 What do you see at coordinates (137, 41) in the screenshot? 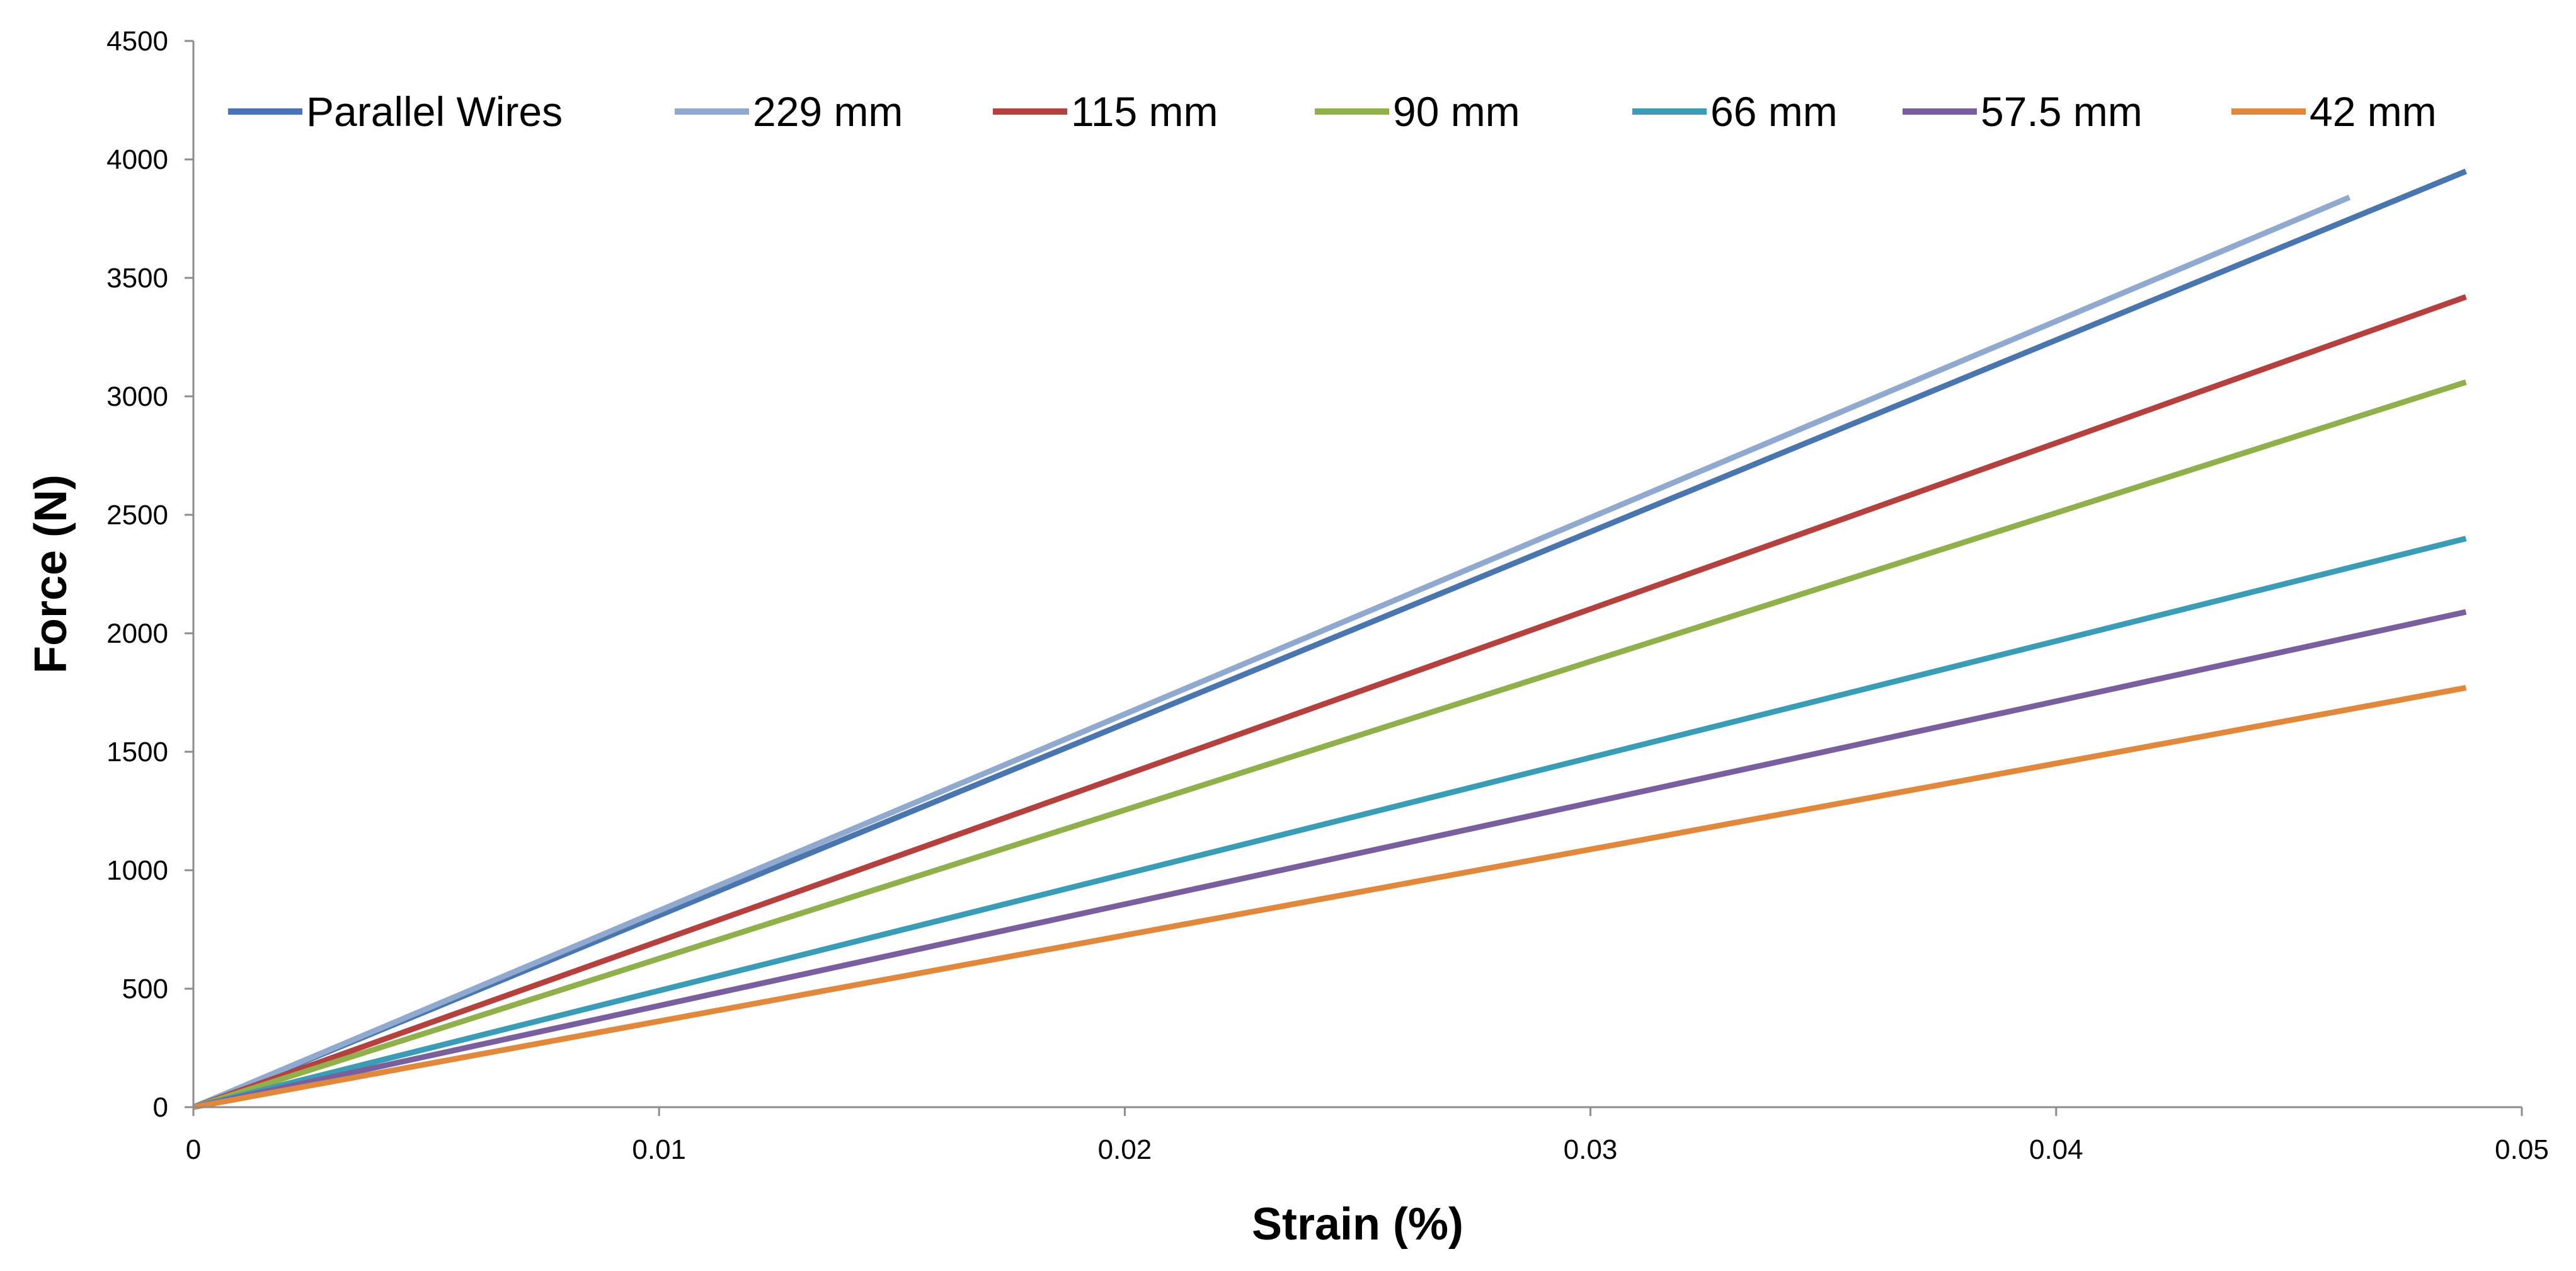
I see `y-tick-label: 4500` at bounding box center [137, 41].